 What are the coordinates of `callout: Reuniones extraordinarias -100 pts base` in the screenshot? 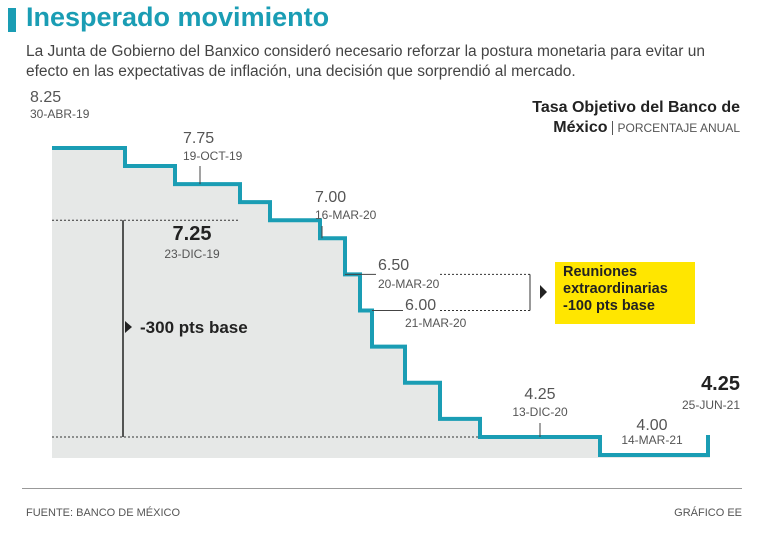 It's located at (625, 293).